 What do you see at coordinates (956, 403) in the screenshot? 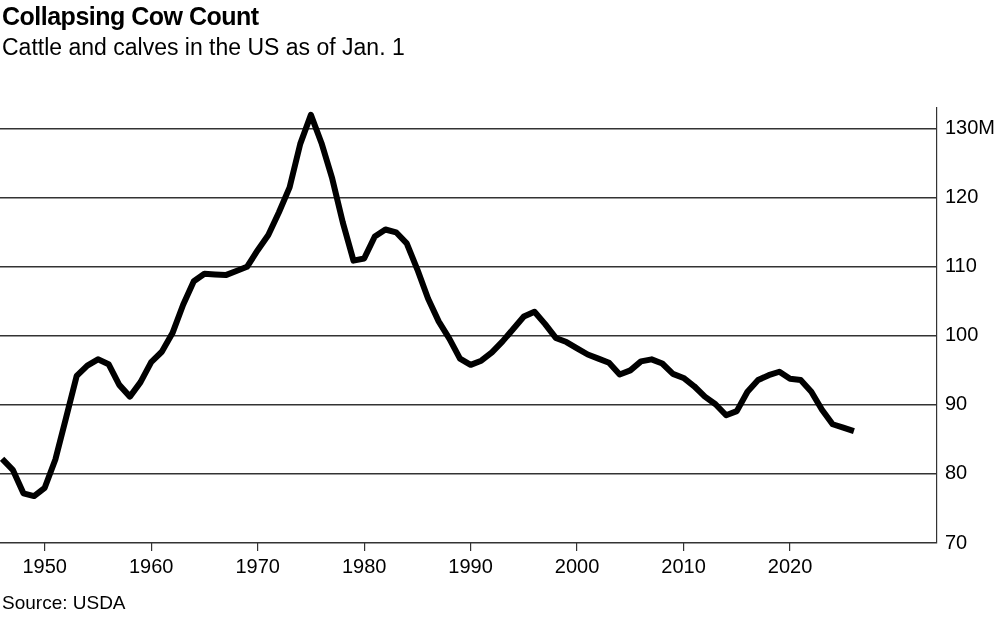
I see `y-tick-label: 90` at bounding box center [956, 403].